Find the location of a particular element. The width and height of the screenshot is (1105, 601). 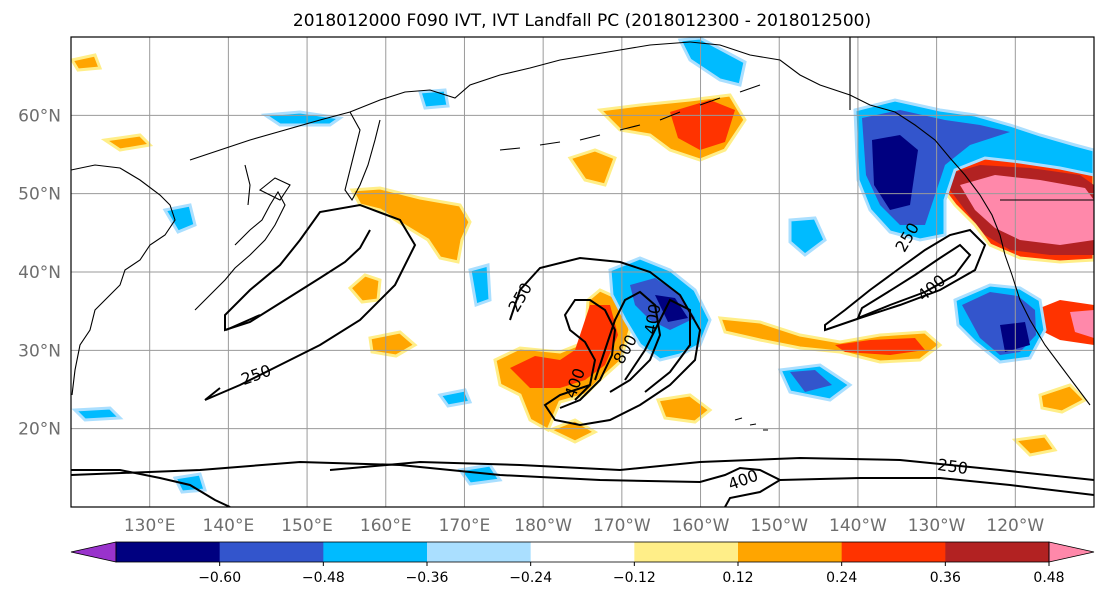

contour-400-east is located at coordinates (914, 281).